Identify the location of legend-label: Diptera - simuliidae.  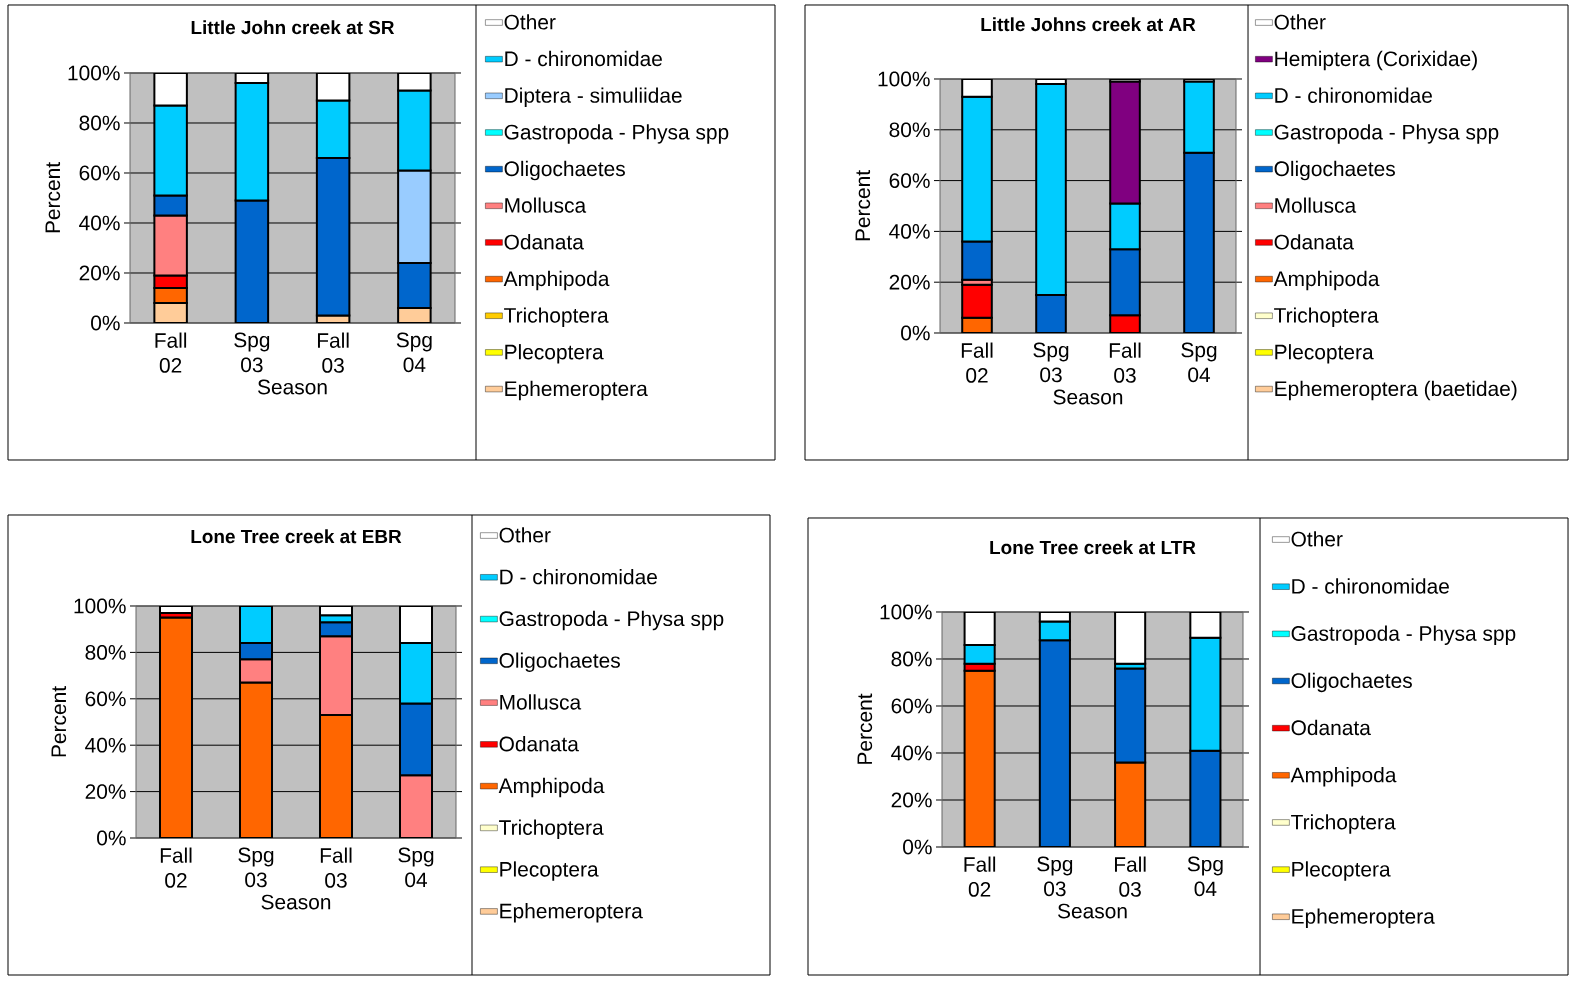
(593, 97).